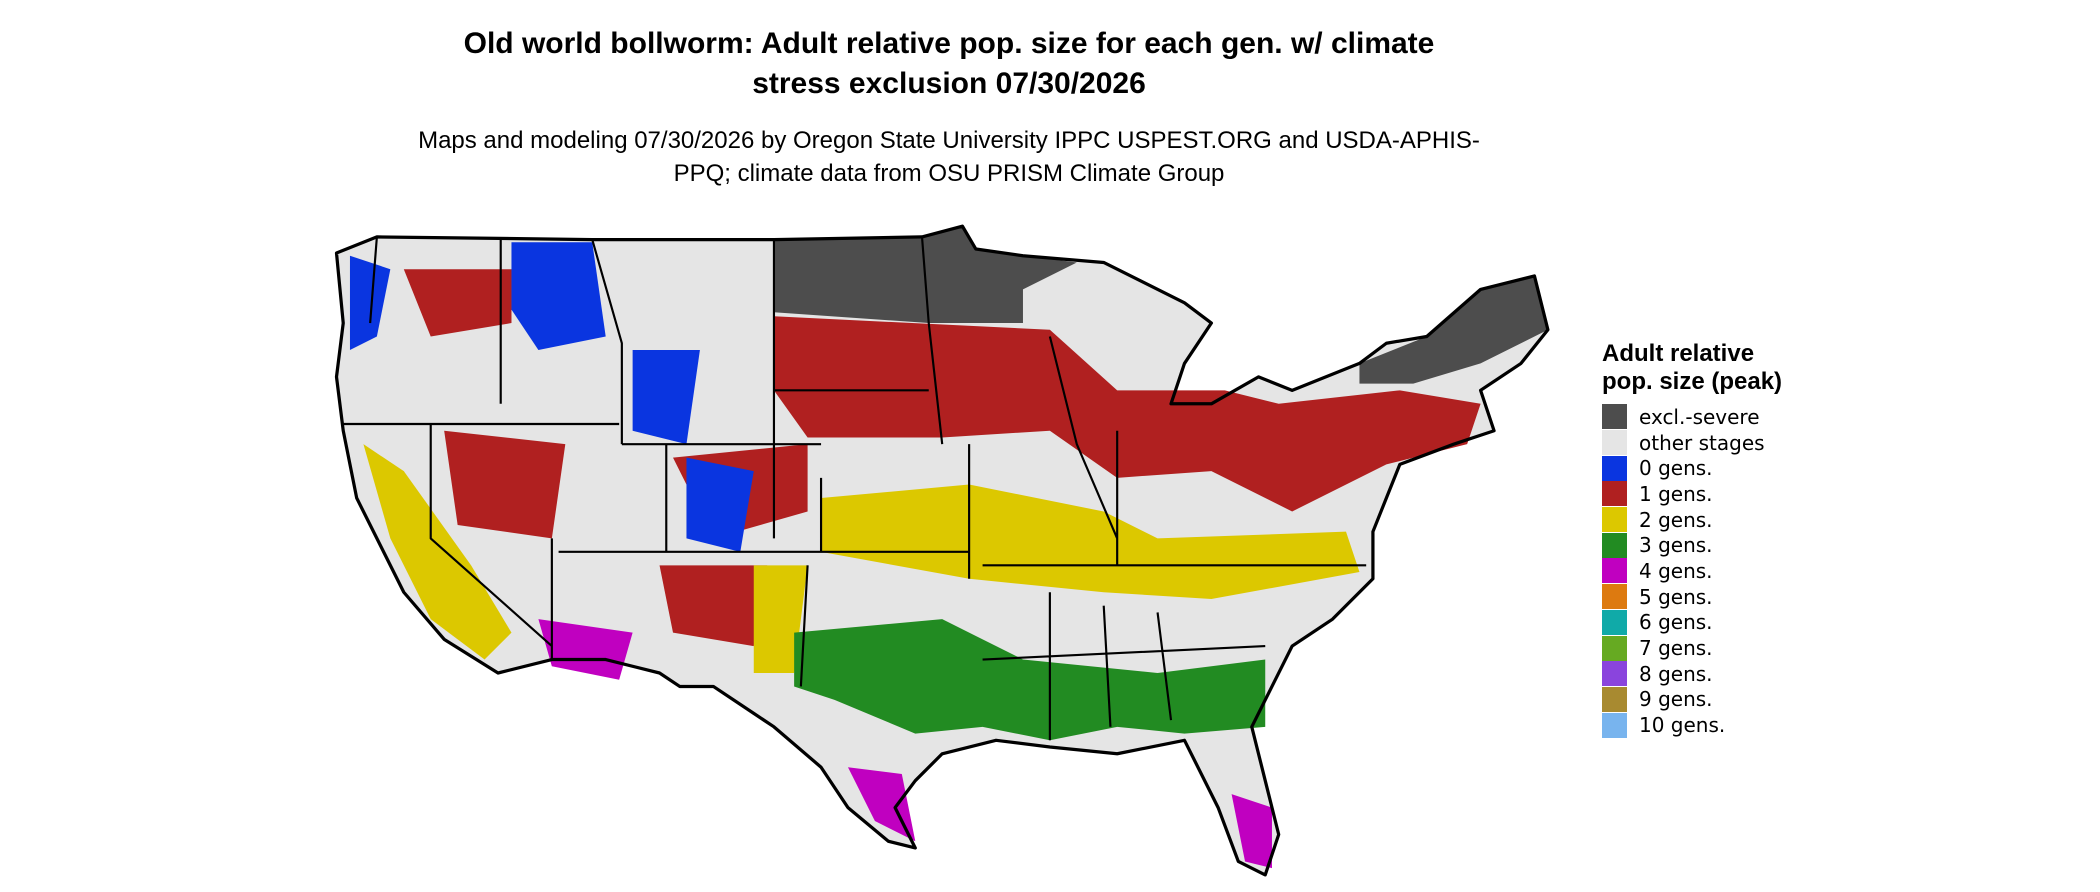 The height and width of the screenshot is (892, 2100). I want to click on legend-title: Adult relative pop. size (peak), so click(1692, 367).